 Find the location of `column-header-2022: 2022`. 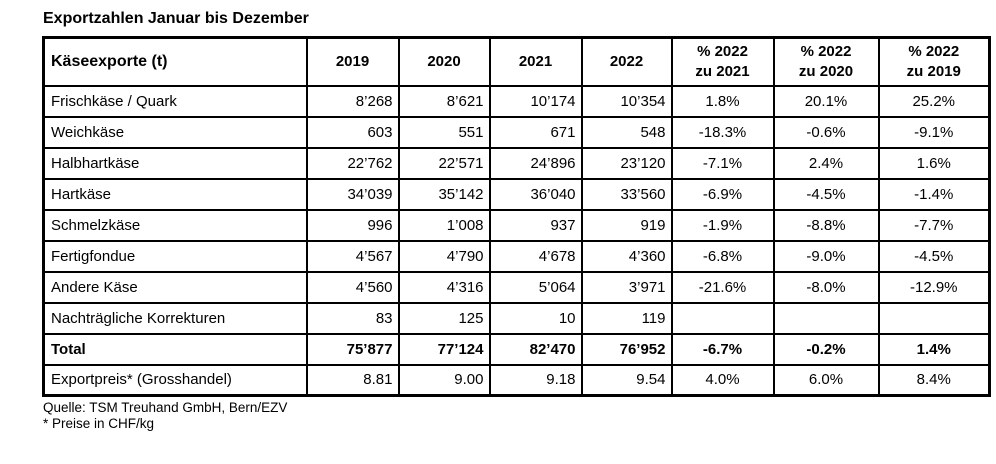

column-header-2022: 2022 is located at coordinates (626, 61).